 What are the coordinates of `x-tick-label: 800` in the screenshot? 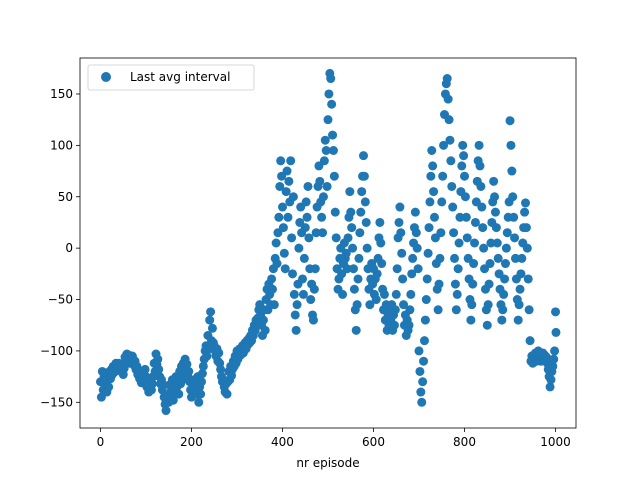 It's located at (464, 442).